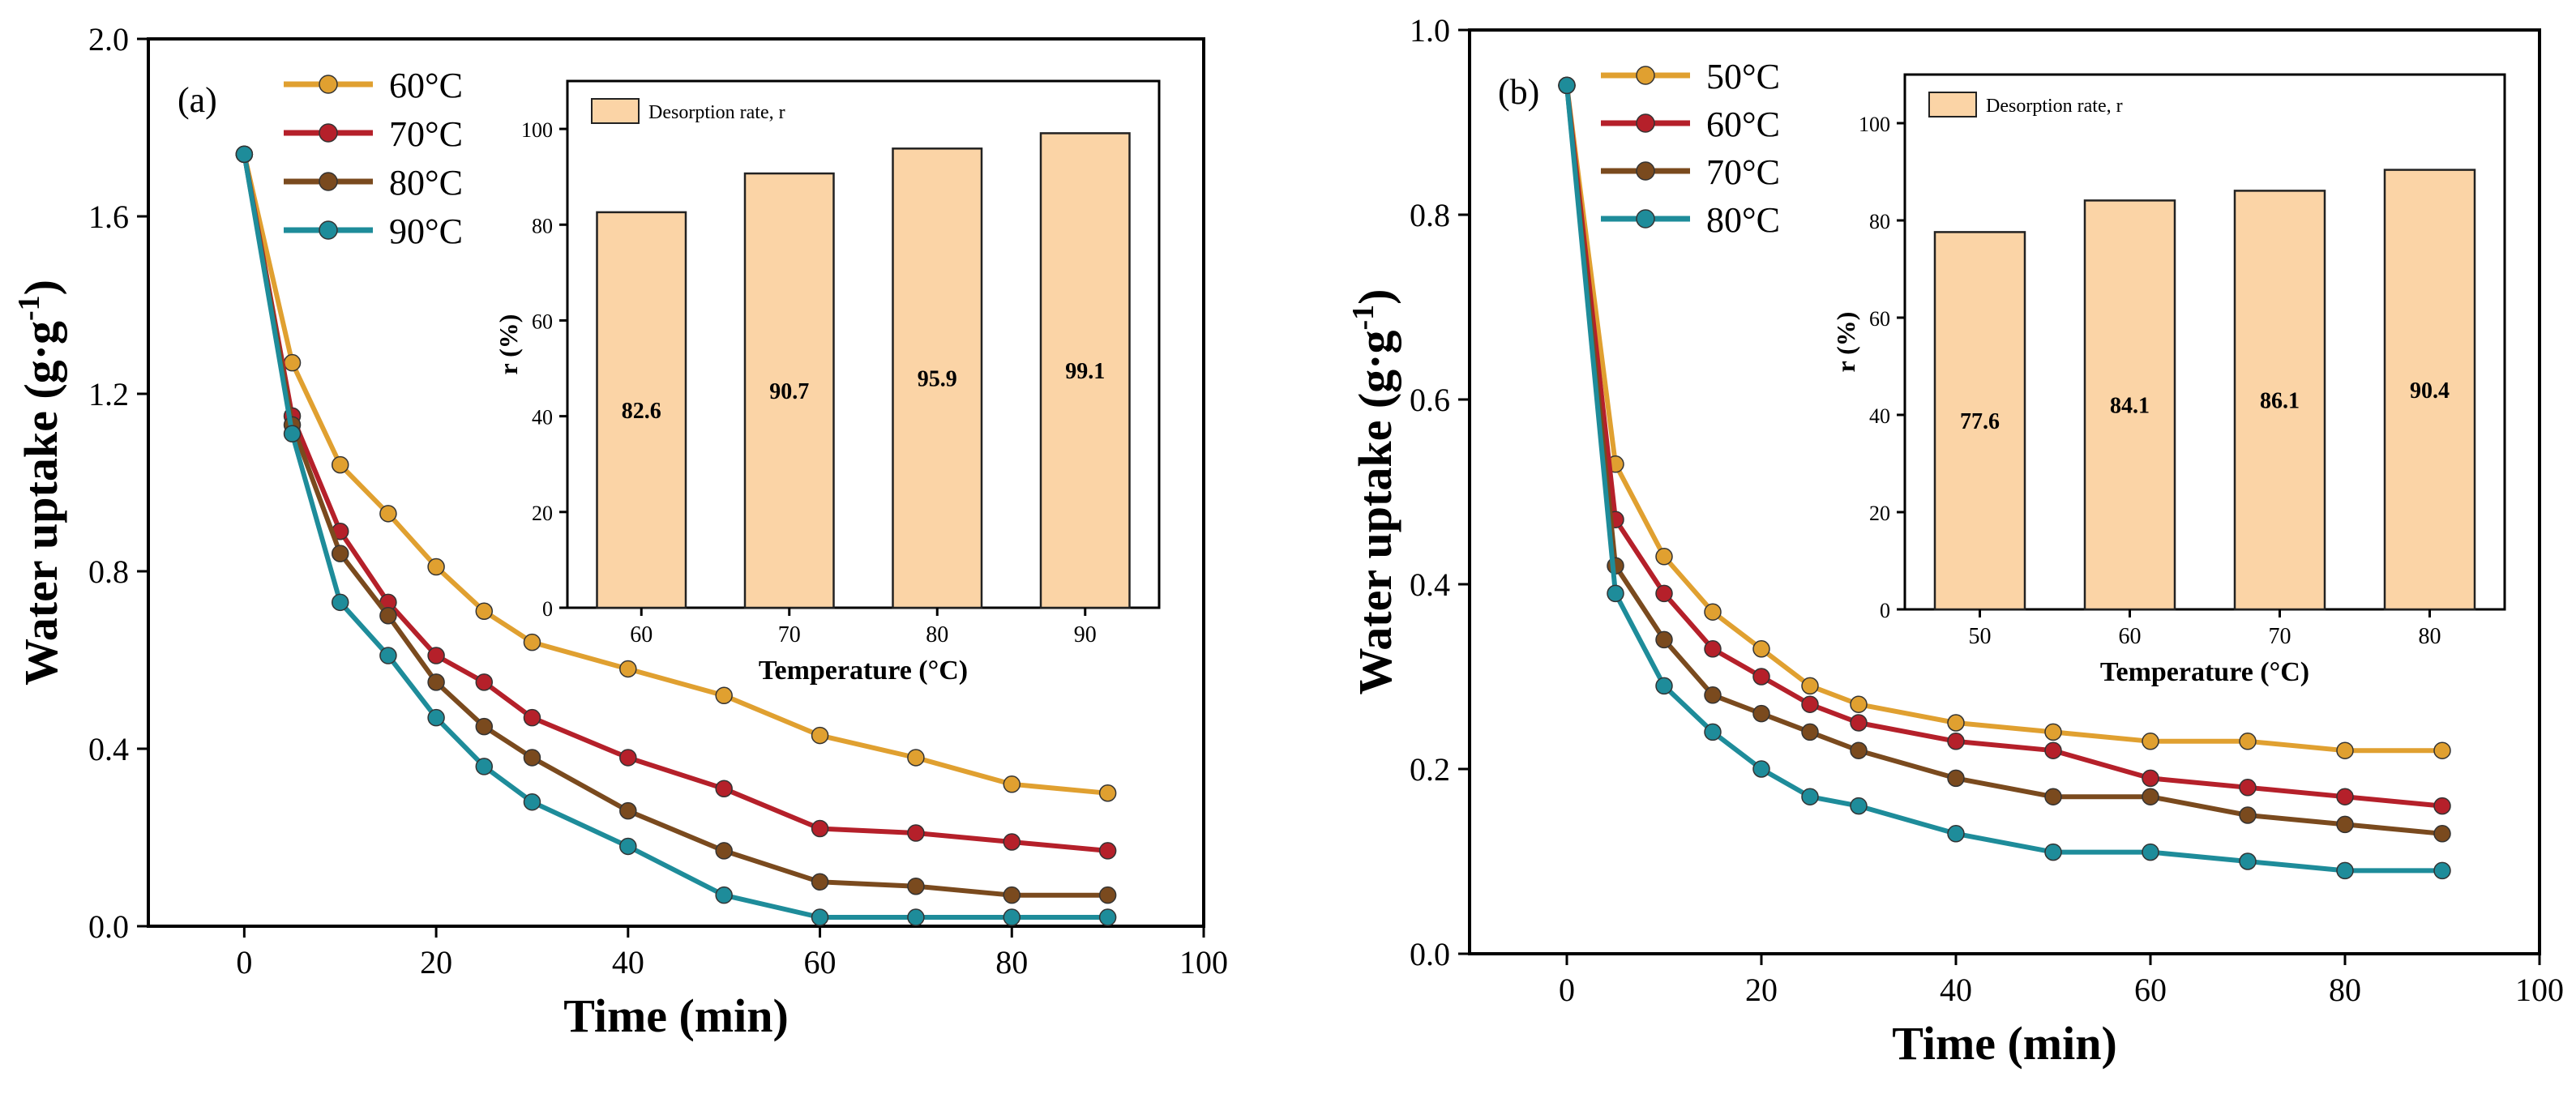 The width and height of the screenshot is (2576, 1098). I want to click on x-tick-label: 0, so click(1567, 990).